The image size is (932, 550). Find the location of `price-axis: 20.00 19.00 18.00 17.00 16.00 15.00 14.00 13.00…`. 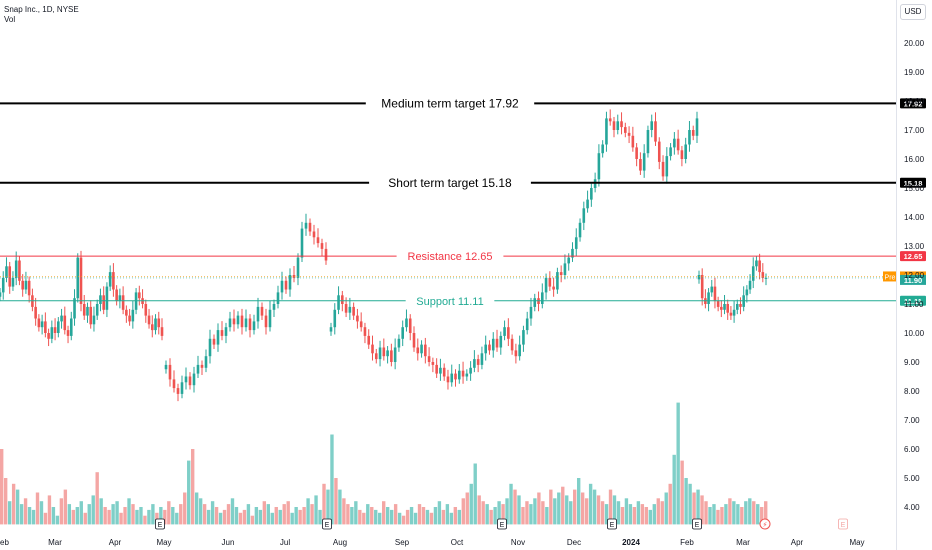

price-axis: 20.00 19.00 18.00 17.00 16.00 15.00 14.00 13.00… is located at coordinates (914, 275).